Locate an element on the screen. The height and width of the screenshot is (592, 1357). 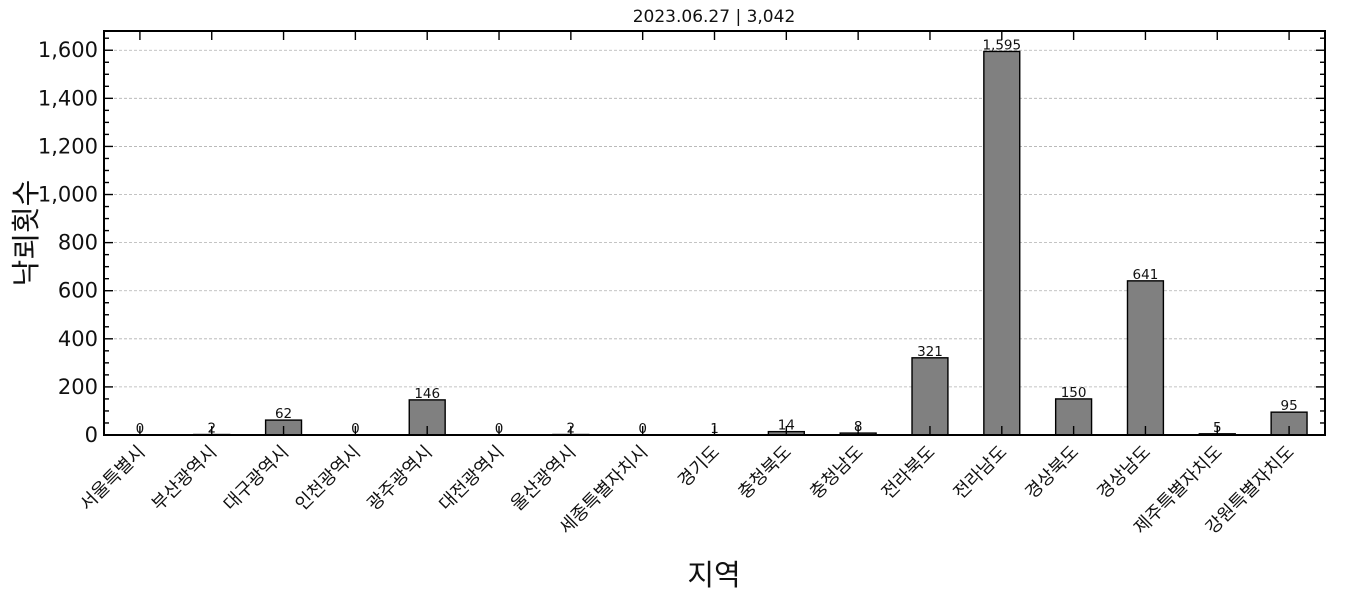
x-tick-label: 대전광역시 is located at coordinates (471, 478).